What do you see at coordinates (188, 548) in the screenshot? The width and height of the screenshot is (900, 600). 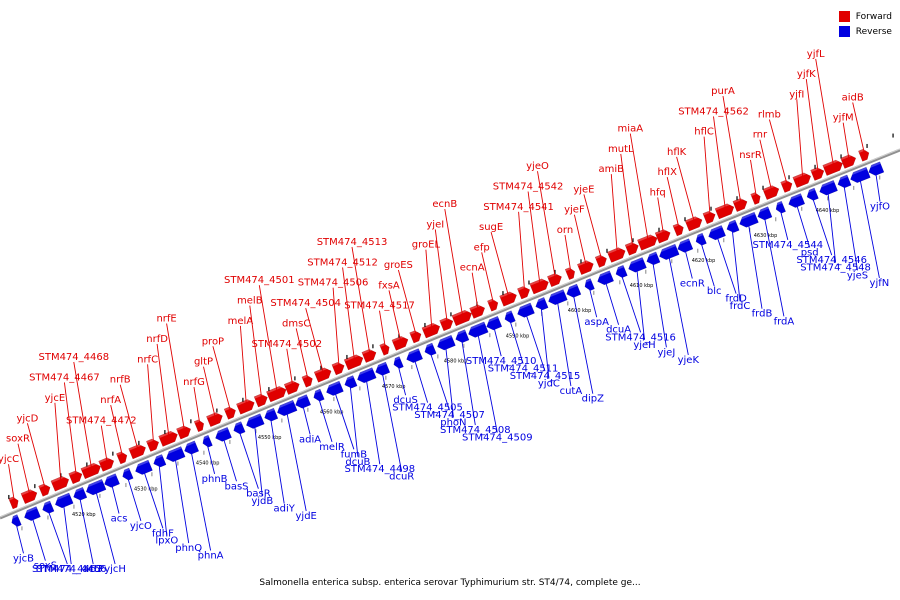 I see `gene-label-phnQ: phnQ` at bounding box center [188, 548].